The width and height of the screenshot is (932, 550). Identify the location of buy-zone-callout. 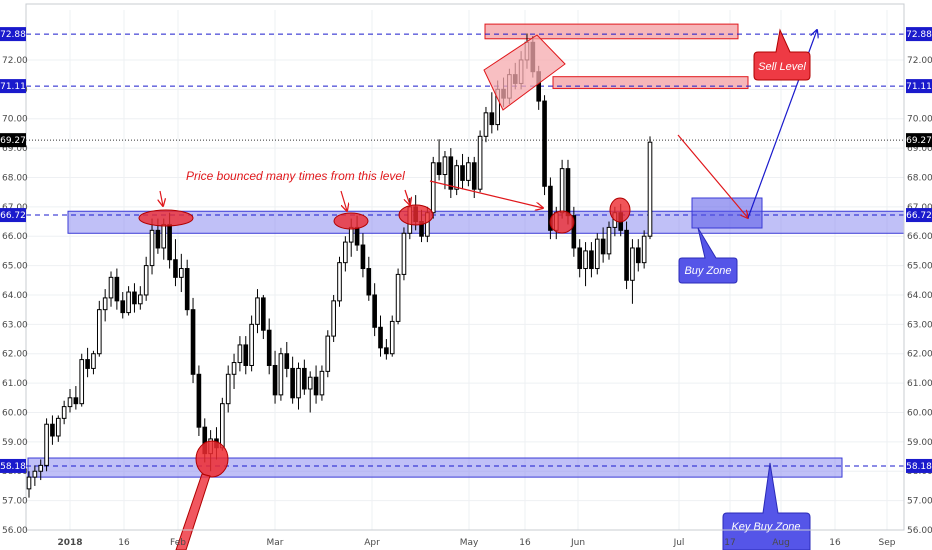
(708, 255).